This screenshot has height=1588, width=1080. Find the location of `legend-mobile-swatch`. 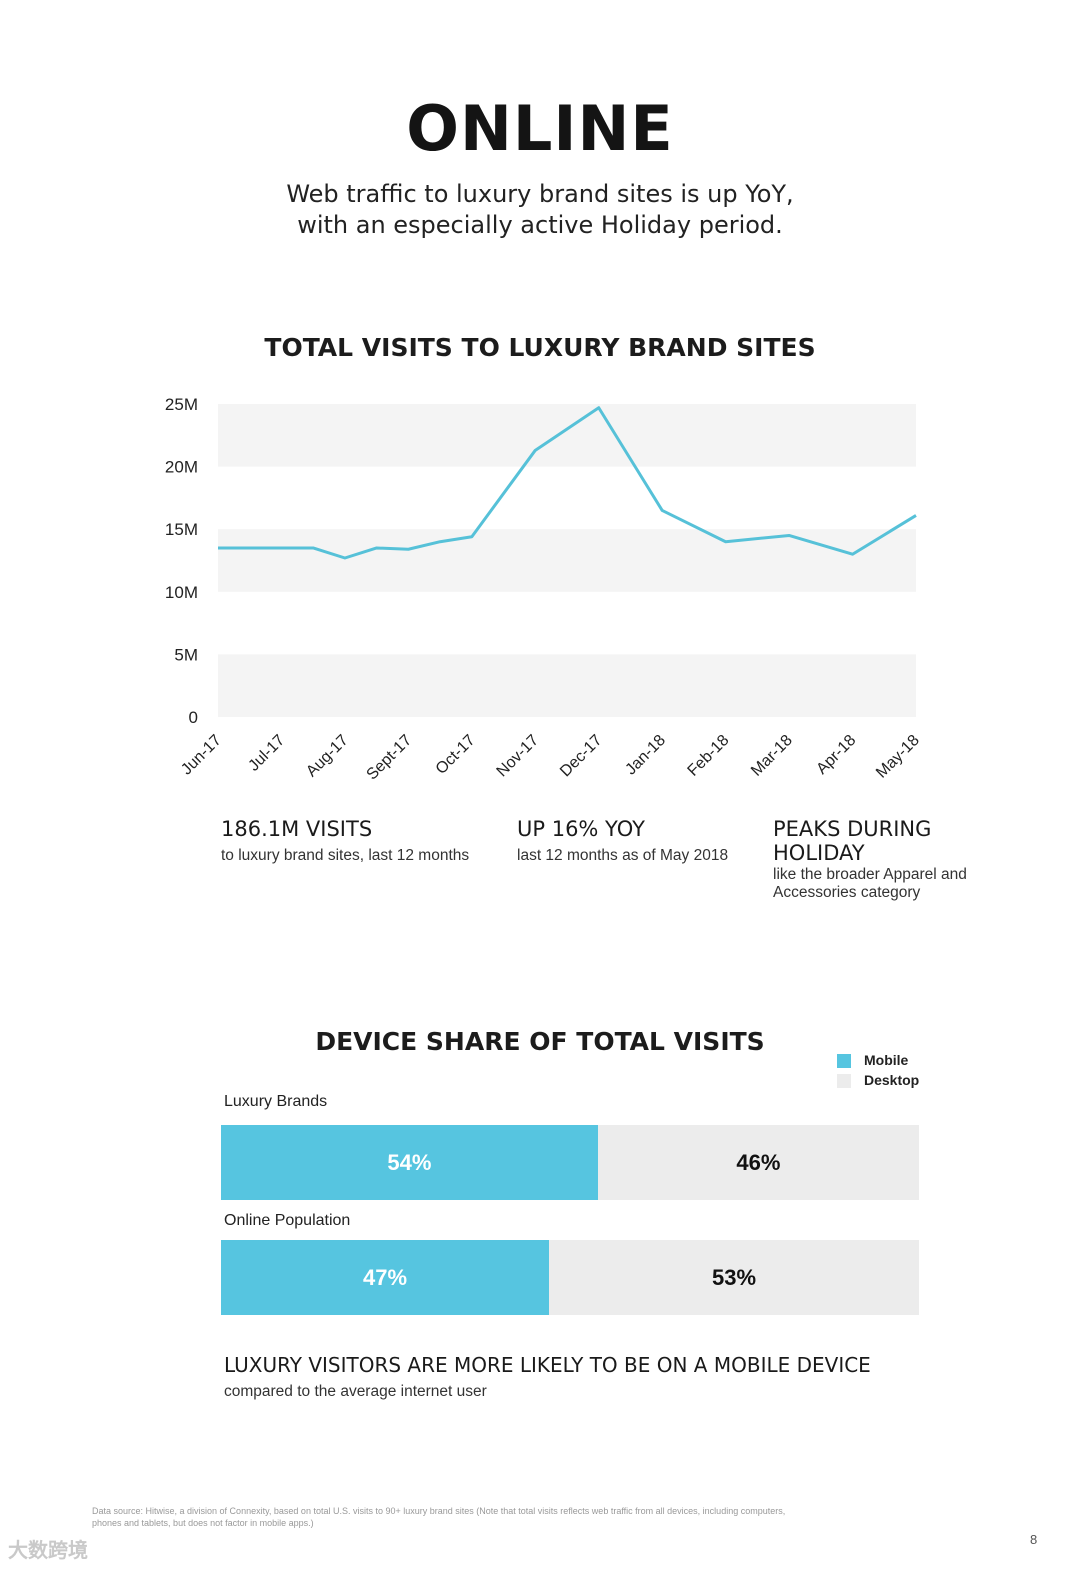

legend-mobile-swatch is located at coordinates (844, 1061).